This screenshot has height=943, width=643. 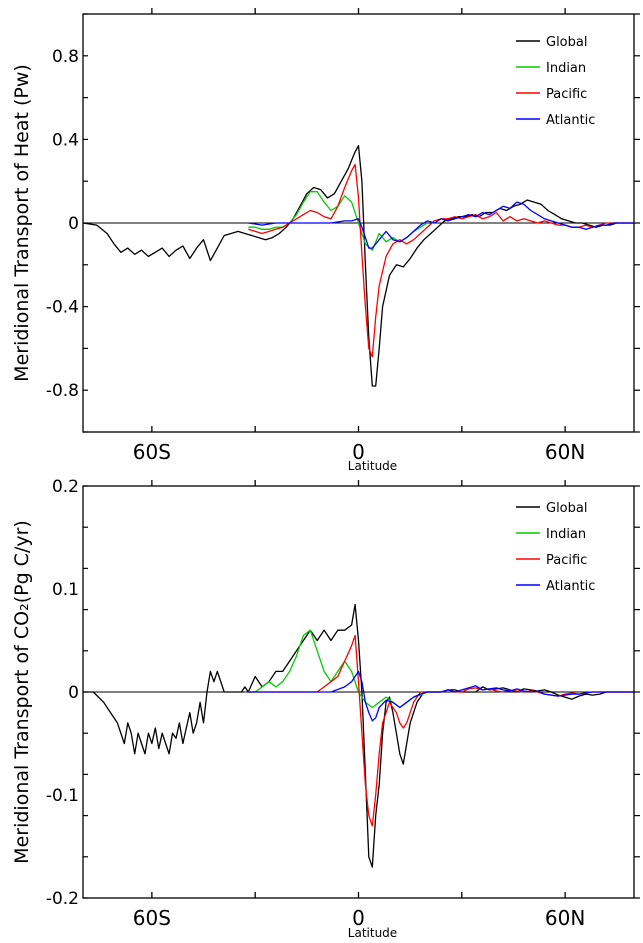 I want to click on y-tick-label: -0.8, so click(x=62, y=391).